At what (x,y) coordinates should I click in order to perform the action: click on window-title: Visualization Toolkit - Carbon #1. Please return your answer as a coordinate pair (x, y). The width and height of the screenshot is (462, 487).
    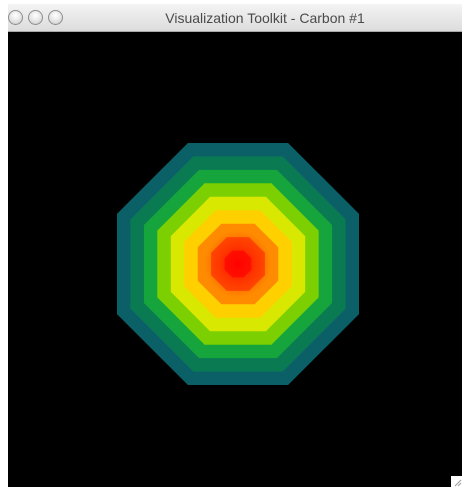
    Looking at the image, I should click on (265, 18).